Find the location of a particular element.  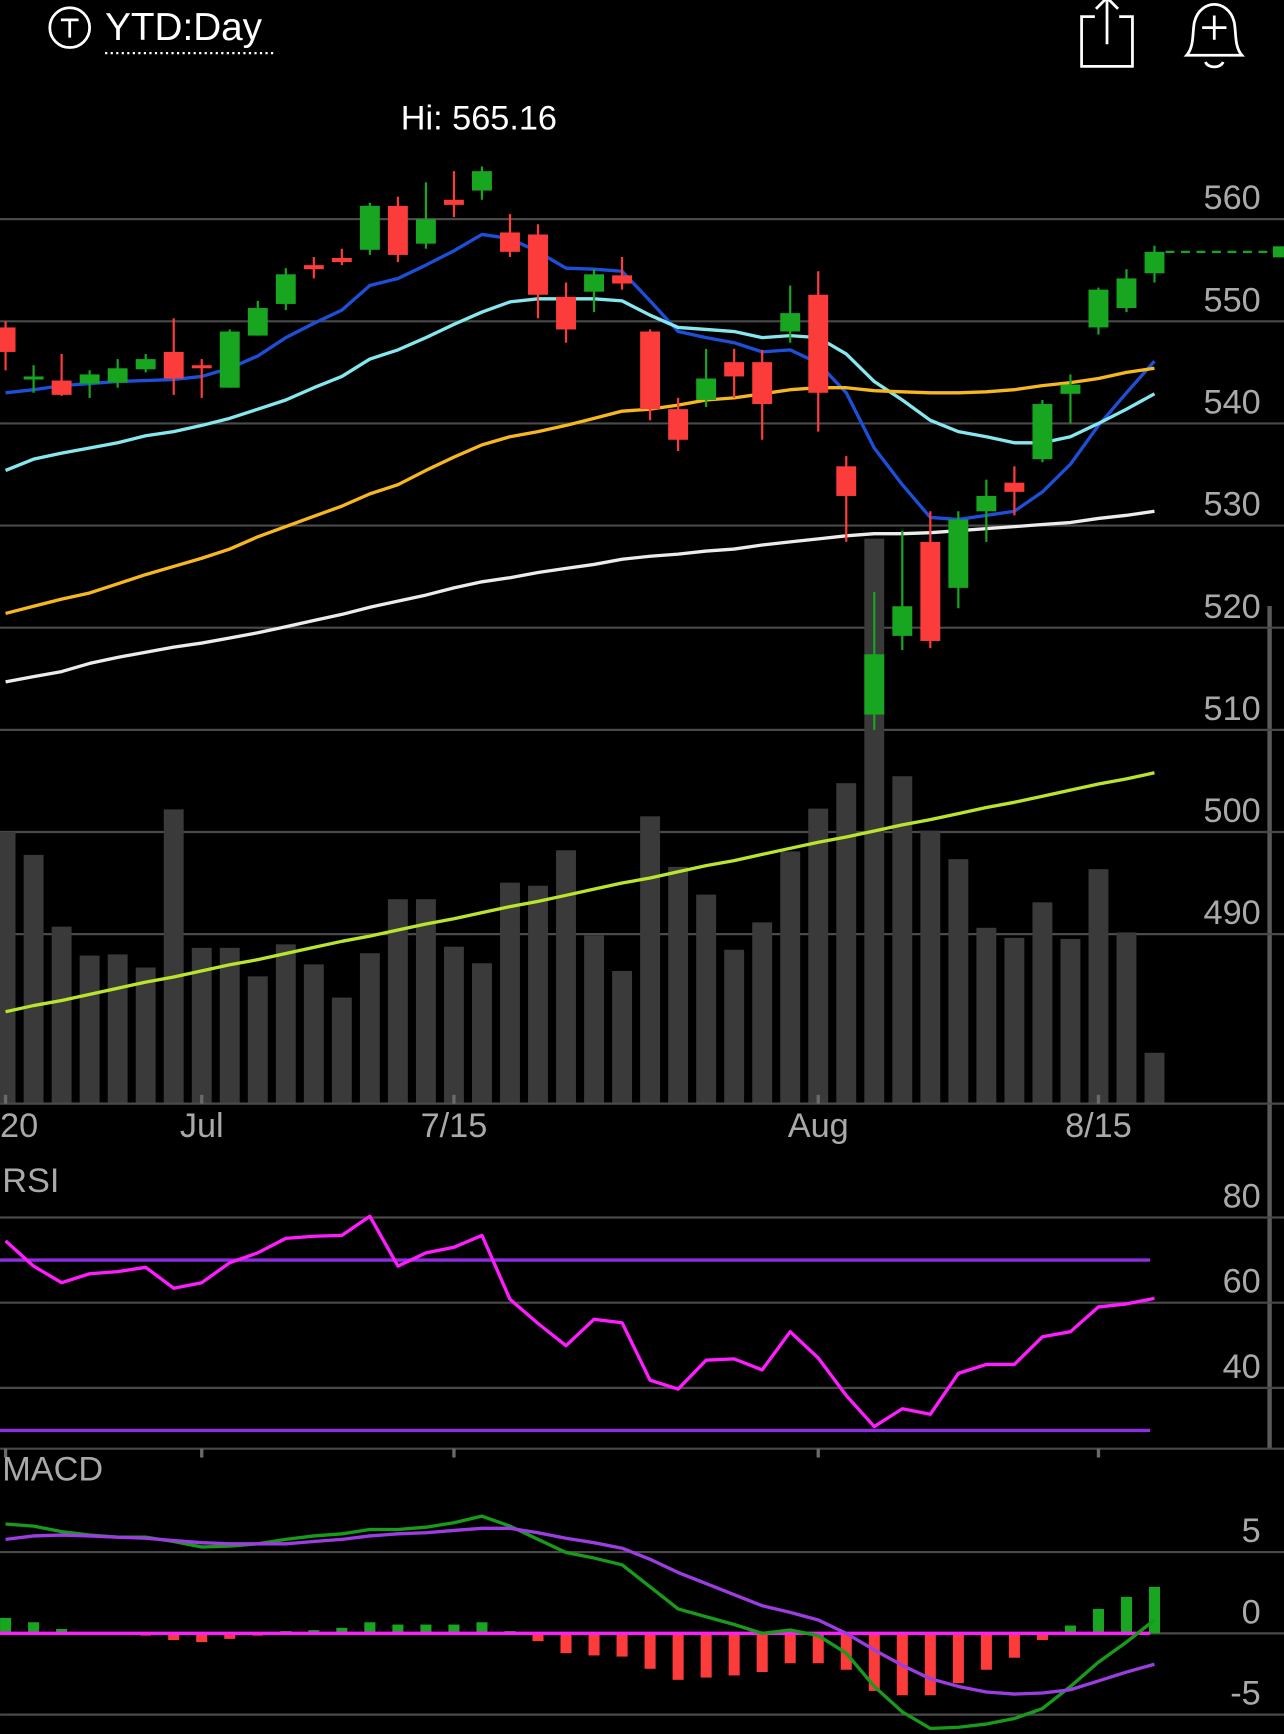

ticker-icon is located at coordinates (70, 27).